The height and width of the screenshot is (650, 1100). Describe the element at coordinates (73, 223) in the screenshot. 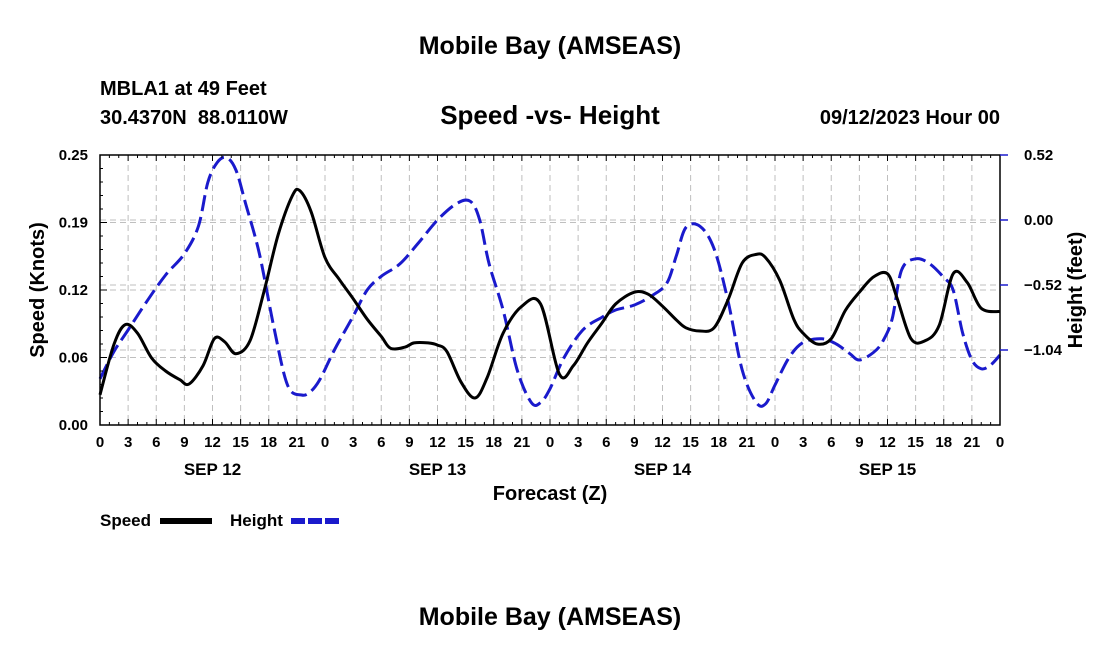

I see `y-tick-label: 0.19` at that location.